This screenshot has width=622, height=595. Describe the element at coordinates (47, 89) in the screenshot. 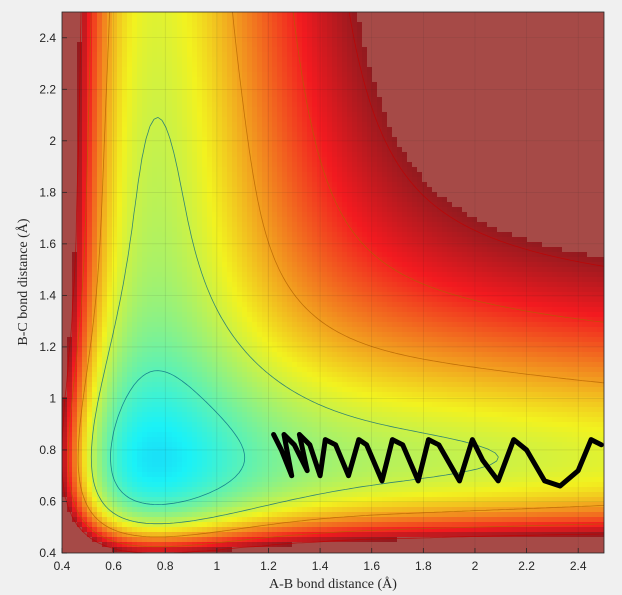

I see `y-tick-label: 2.2` at that location.